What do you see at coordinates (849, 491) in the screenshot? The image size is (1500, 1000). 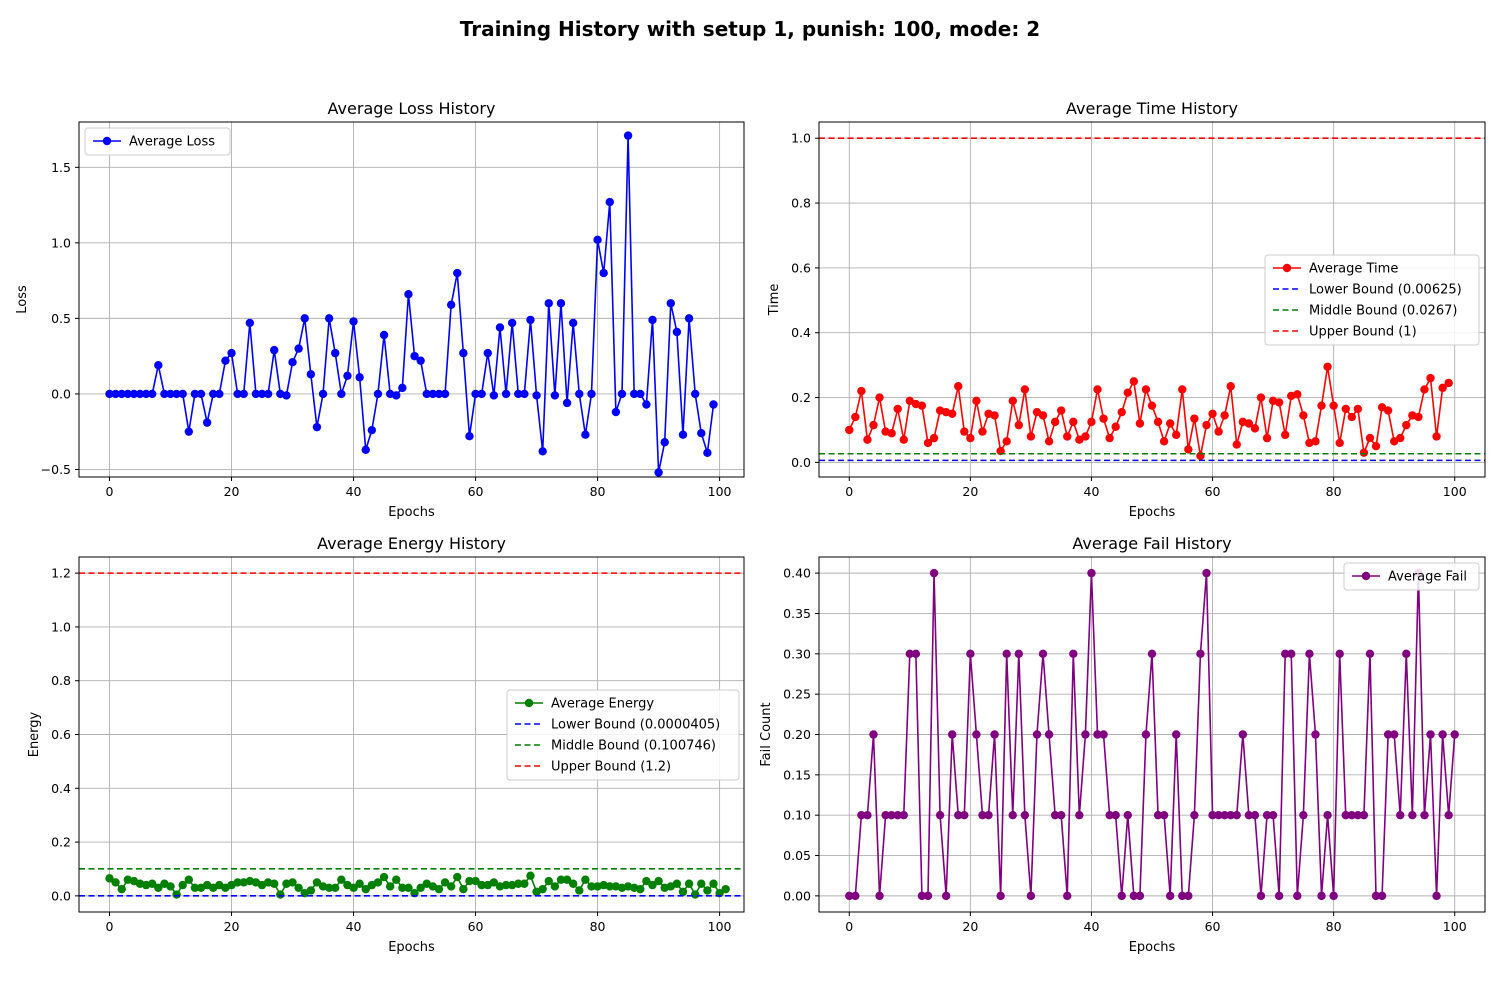 I see `x-tick-label: 0` at bounding box center [849, 491].